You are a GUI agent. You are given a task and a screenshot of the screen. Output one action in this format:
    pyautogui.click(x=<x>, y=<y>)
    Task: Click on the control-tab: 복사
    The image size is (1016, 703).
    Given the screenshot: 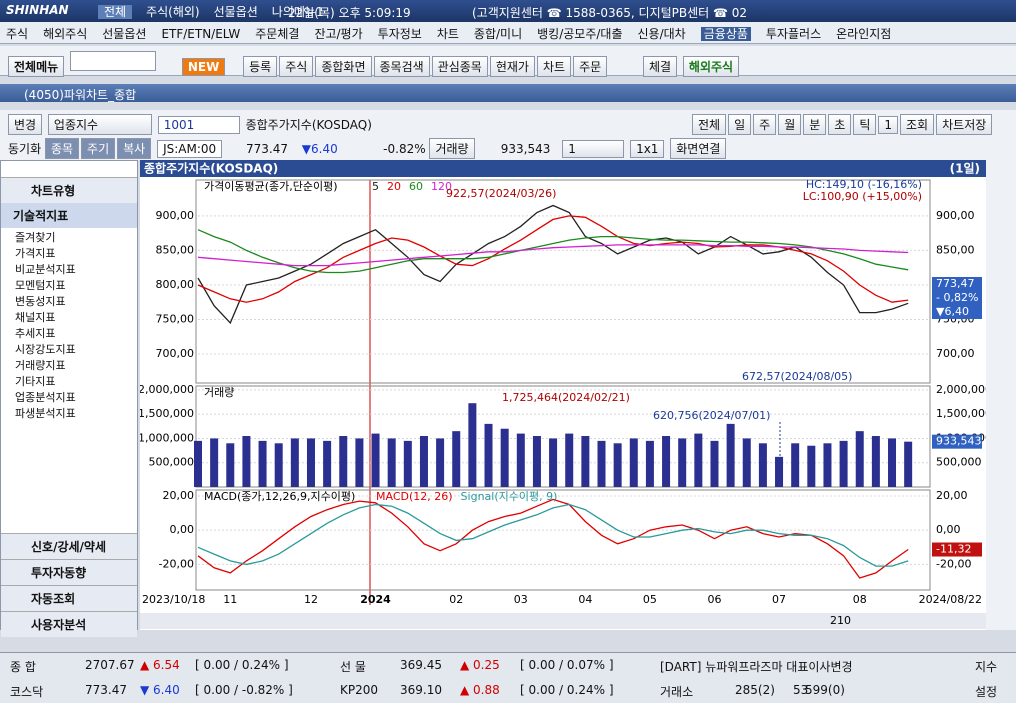 What is the action you would take?
    pyautogui.click(x=134, y=148)
    